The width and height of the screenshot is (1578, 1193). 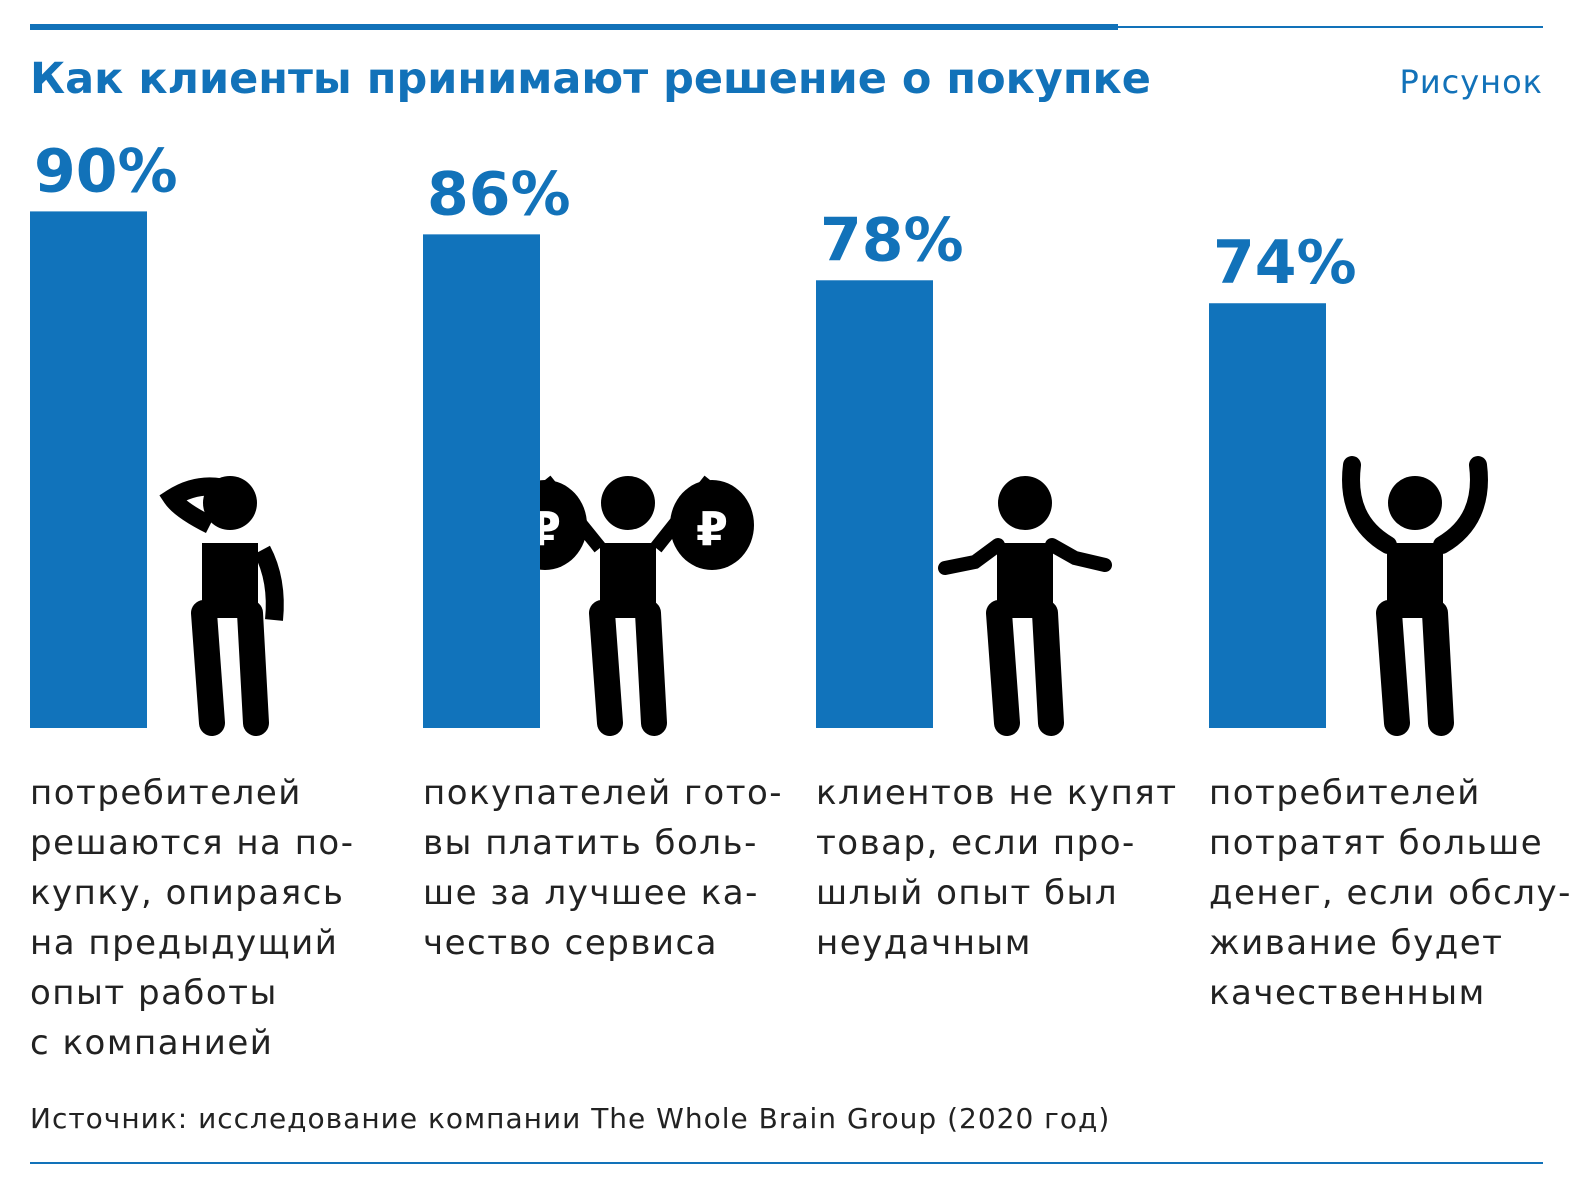 What do you see at coordinates (967, 893) in the screenshot?
I see `description-line: шлый опыт был` at bounding box center [967, 893].